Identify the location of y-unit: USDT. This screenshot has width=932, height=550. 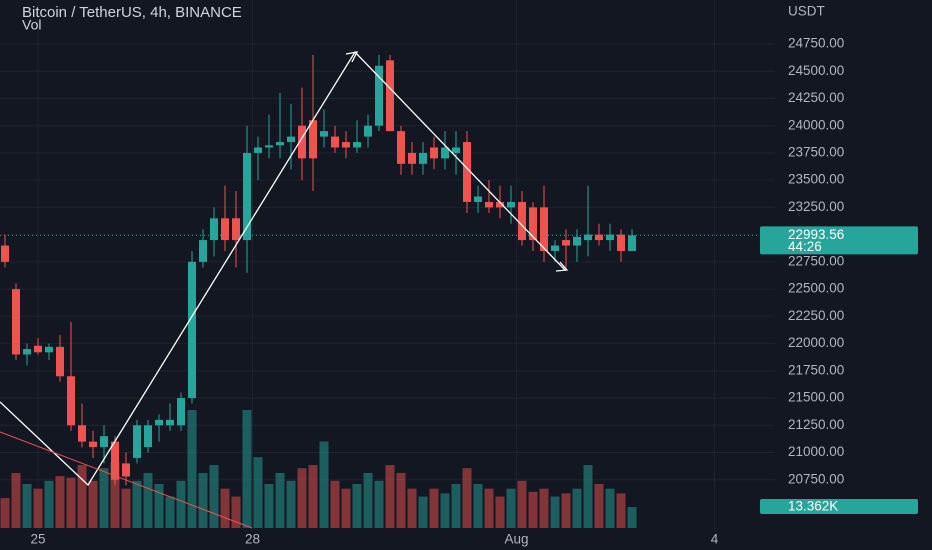
(806, 11).